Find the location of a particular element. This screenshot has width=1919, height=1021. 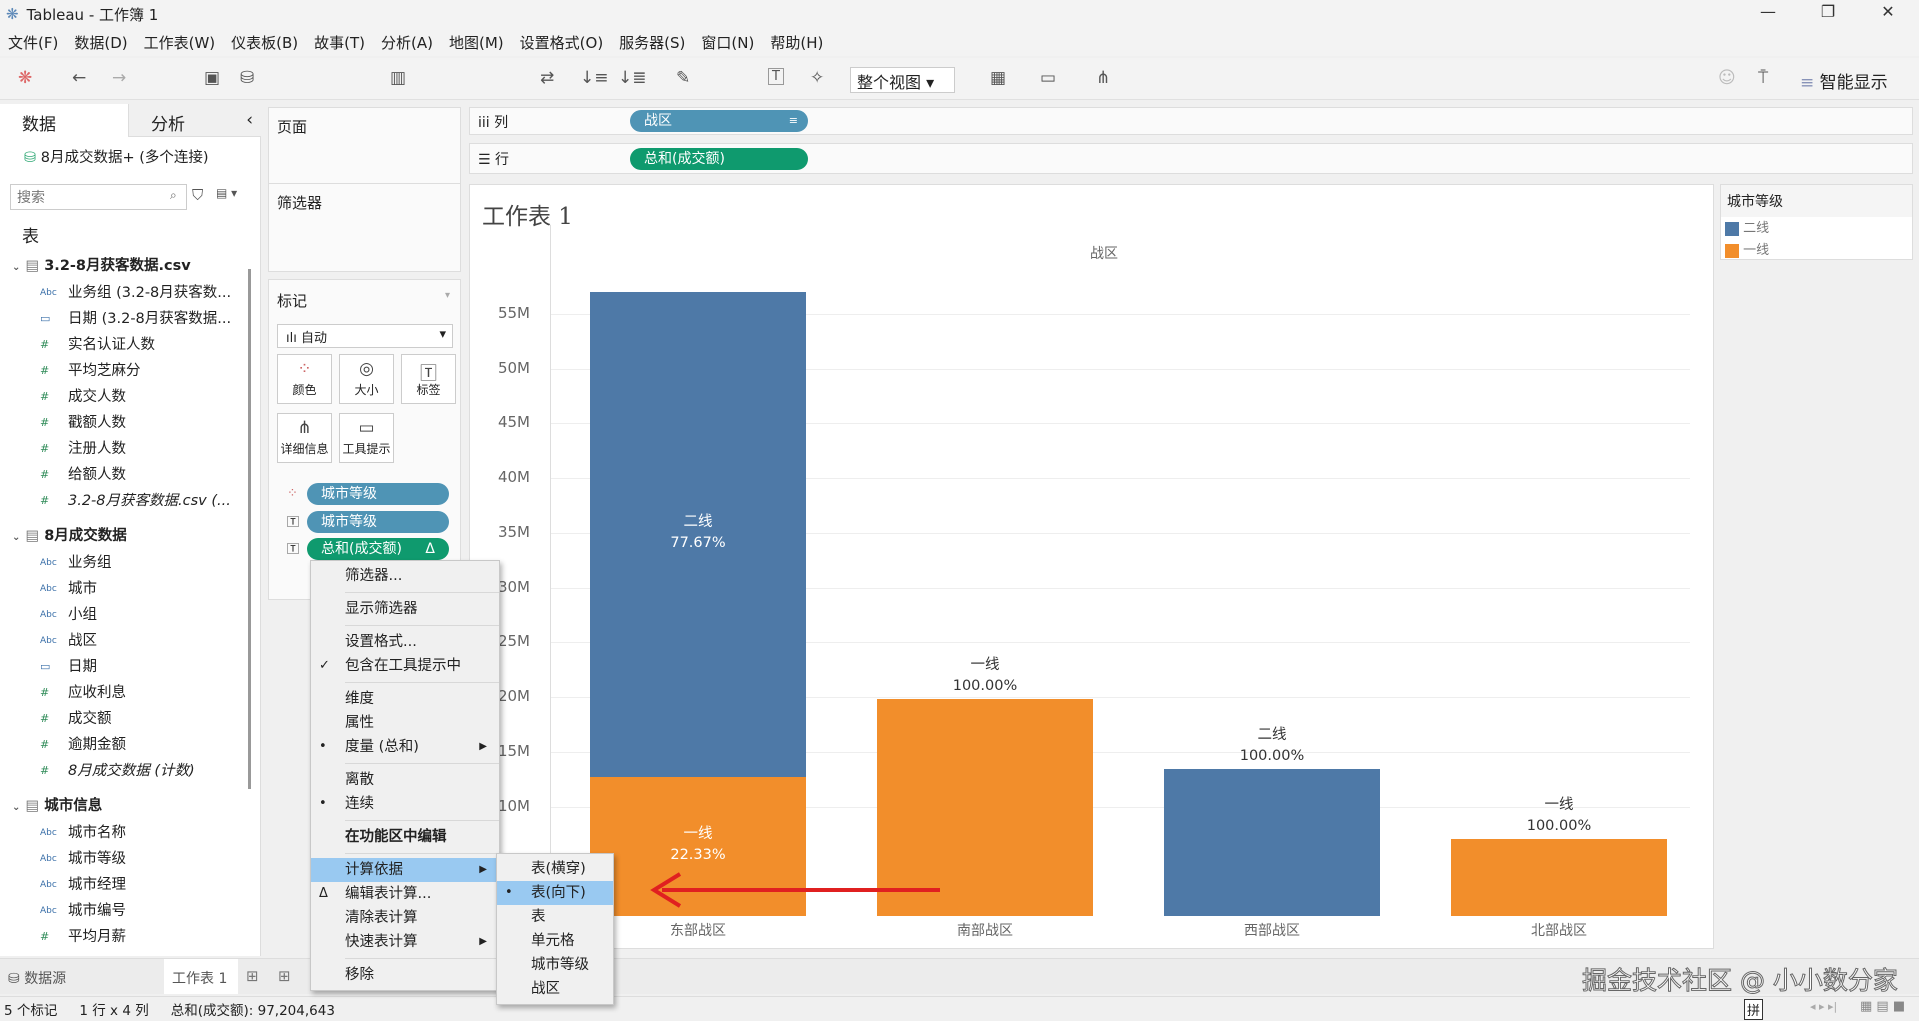

size-button: ◎ 大小 is located at coordinates (366, 379).